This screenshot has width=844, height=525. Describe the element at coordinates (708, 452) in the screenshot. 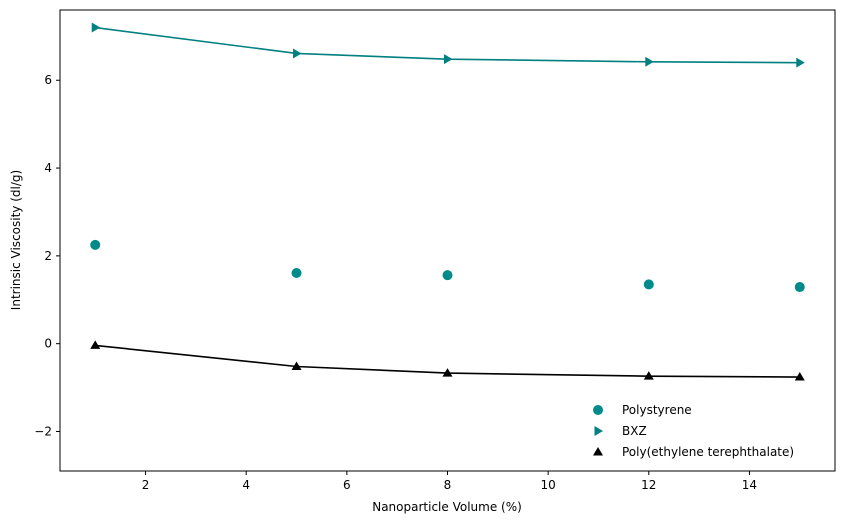

I see `legend-label: Poly(ethylene terephthalate)` at that location.